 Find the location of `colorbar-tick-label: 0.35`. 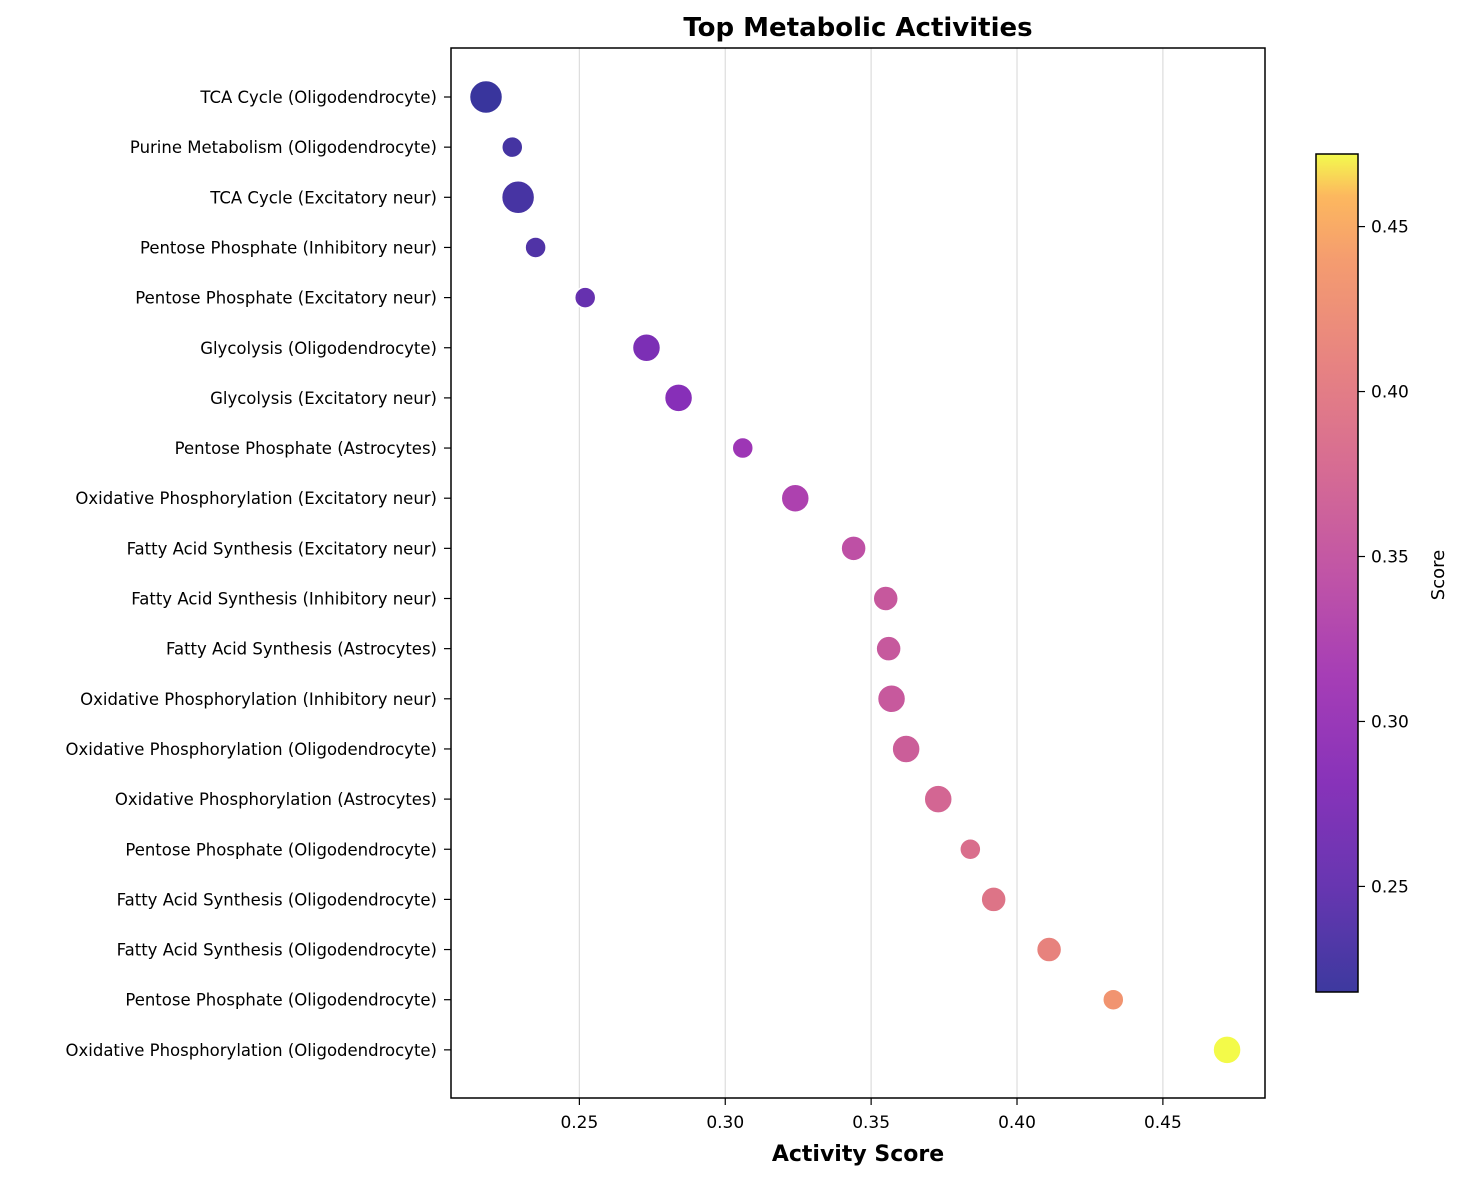

colorbar-tick-label: 0.35 is located at coordinates (1390, 558).